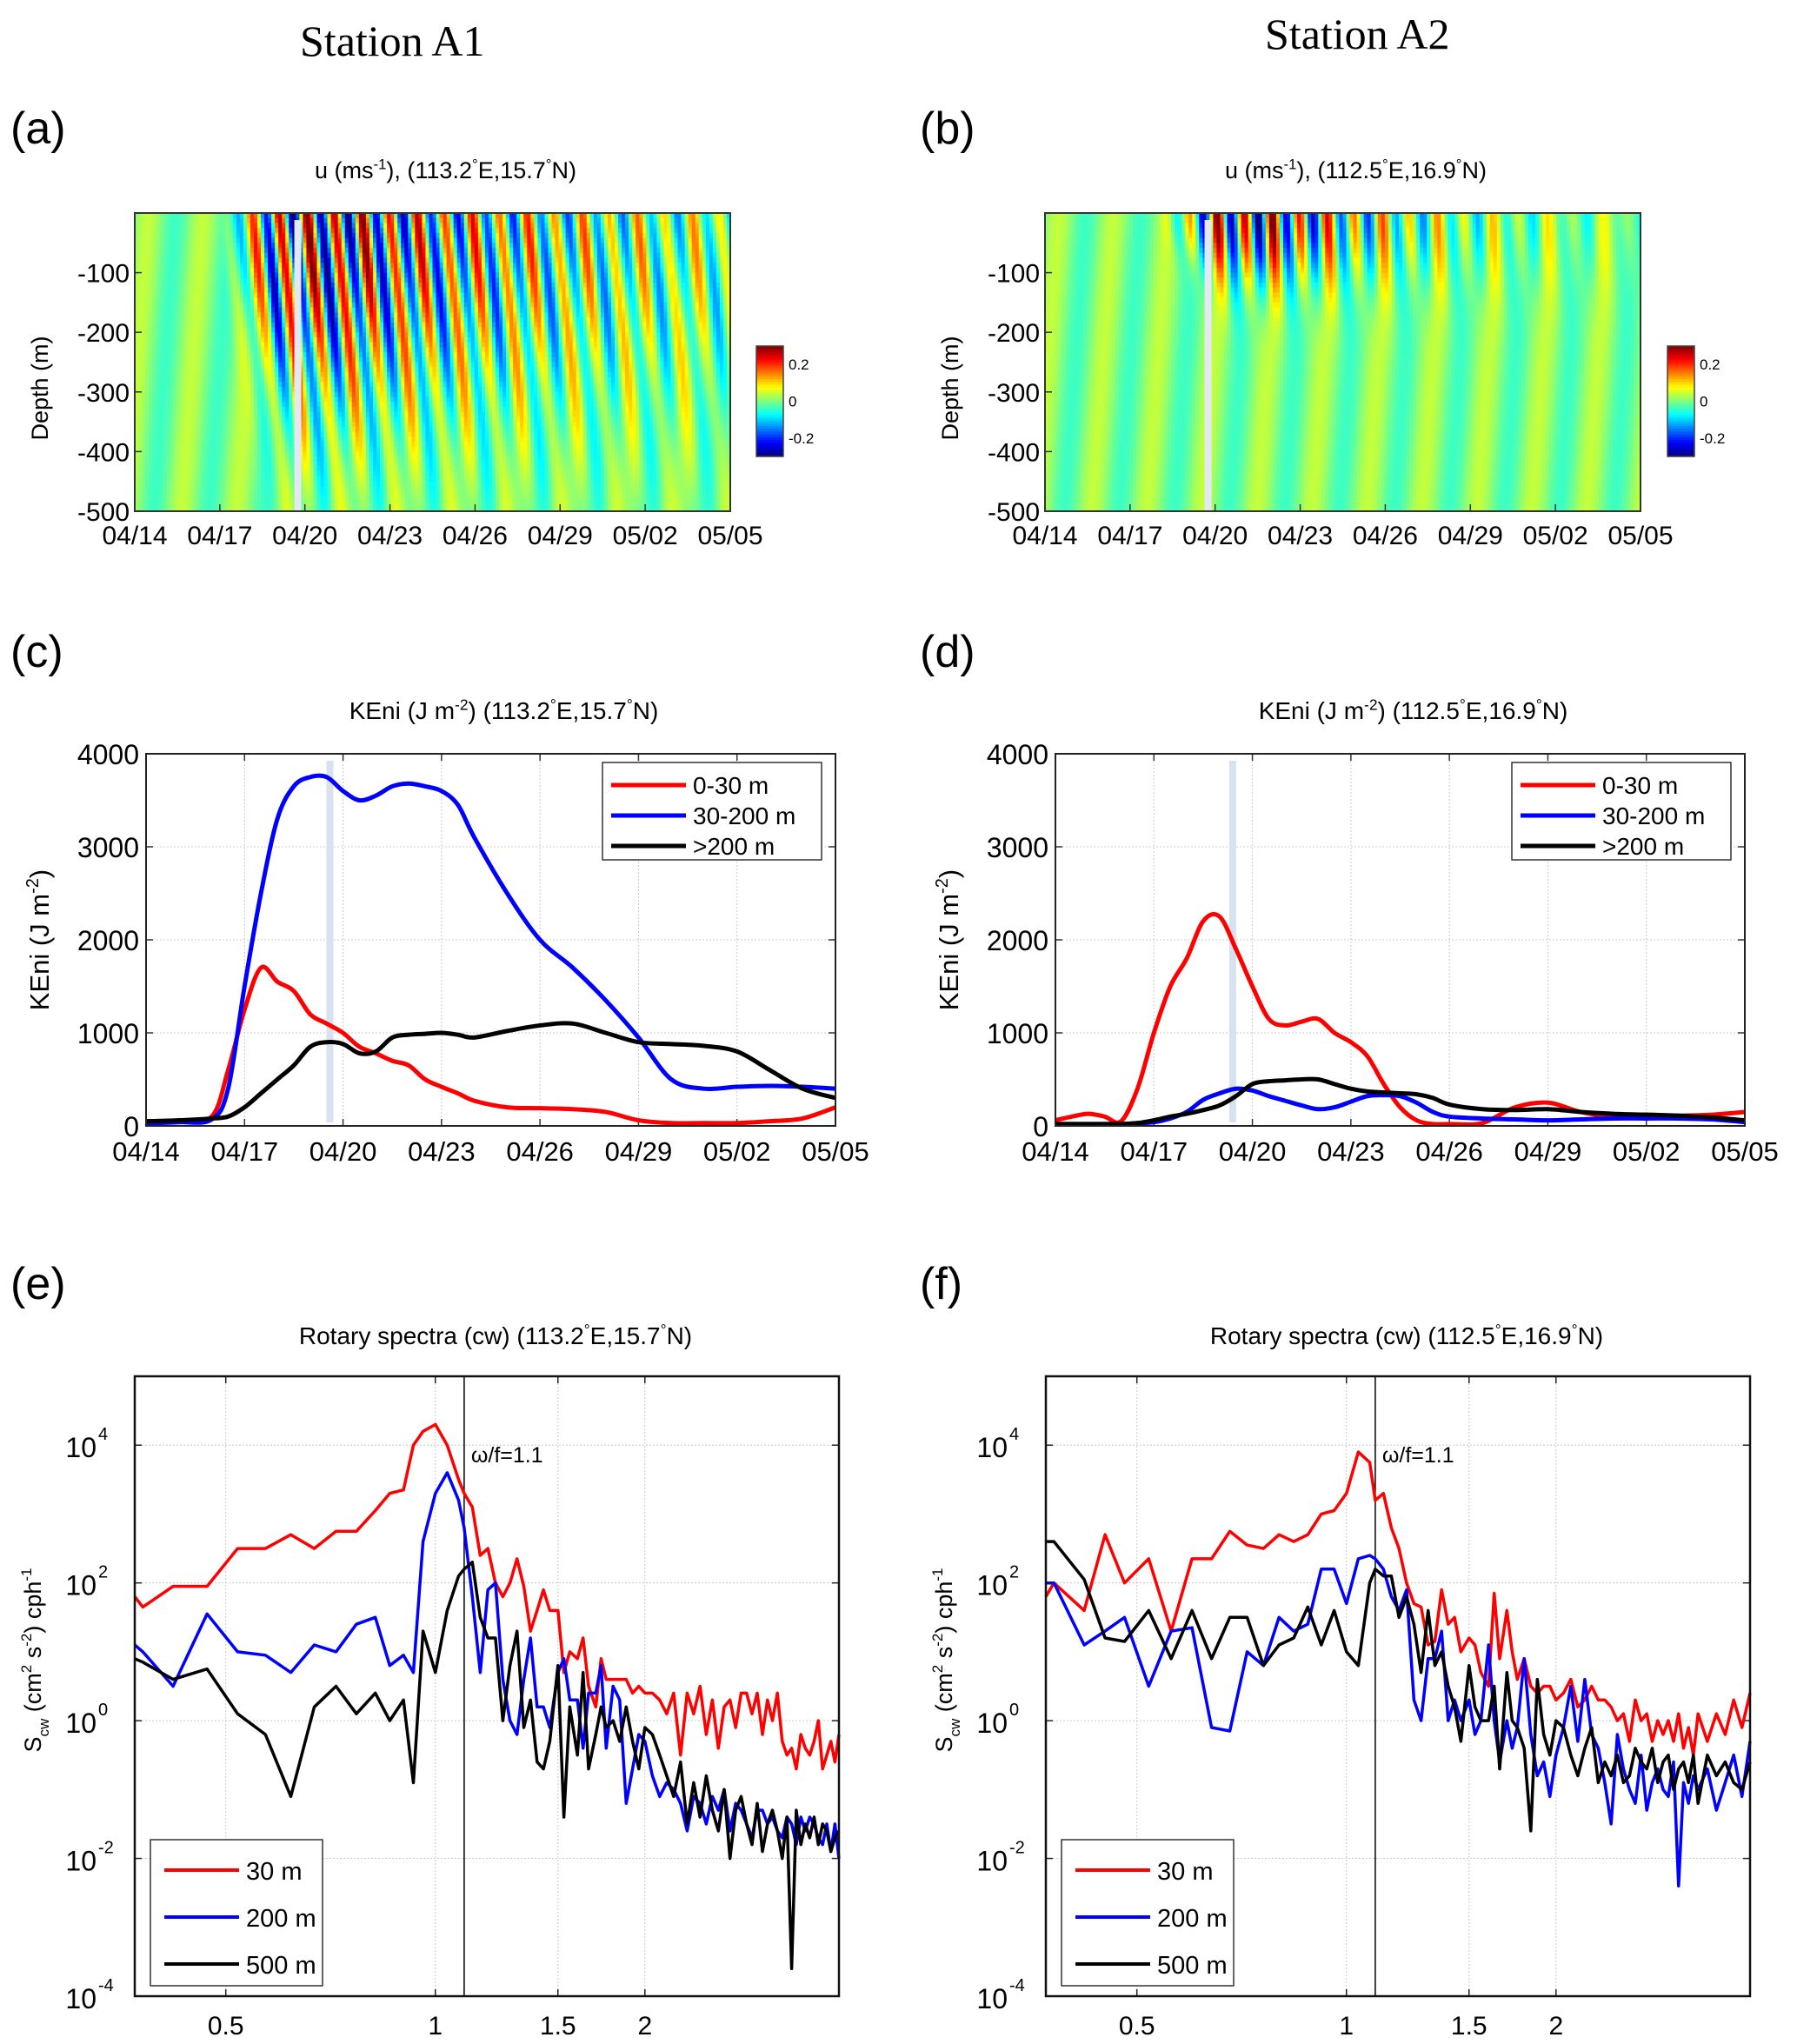  I want to click on series-500m-line, so click(487, 1766).